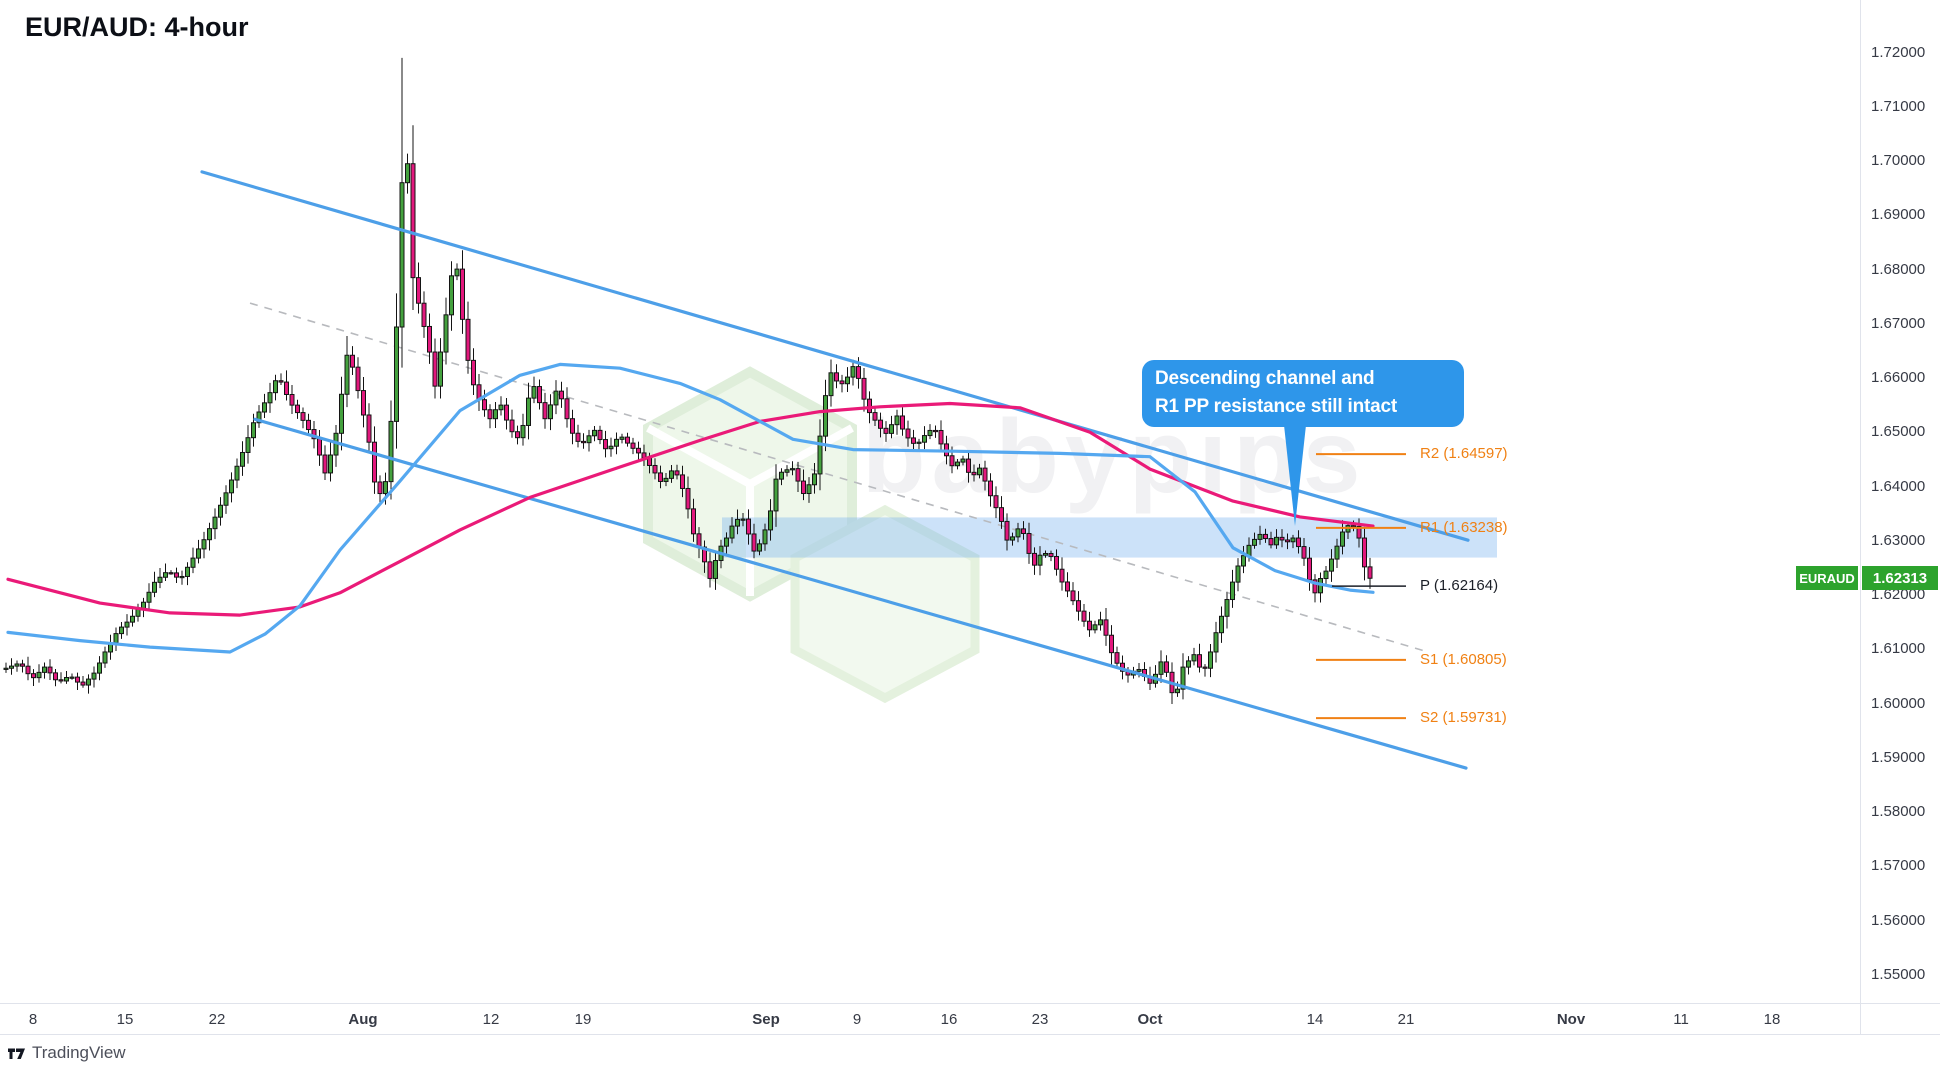 This screenshot has width=1940, height=1071. What do you see at coordinates (1898, 323) in the screenshot?
I see `price-axis-label: 1.67000` at bounding box center [1898, 323].